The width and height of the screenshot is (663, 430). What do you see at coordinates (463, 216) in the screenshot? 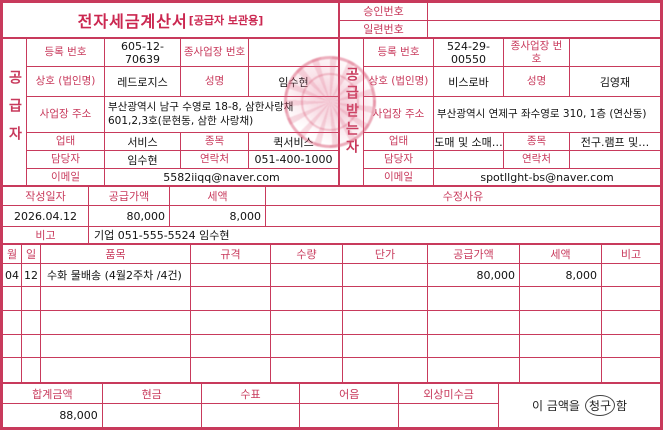
I see `revision-reason-value` at bounding box center [463, 216].